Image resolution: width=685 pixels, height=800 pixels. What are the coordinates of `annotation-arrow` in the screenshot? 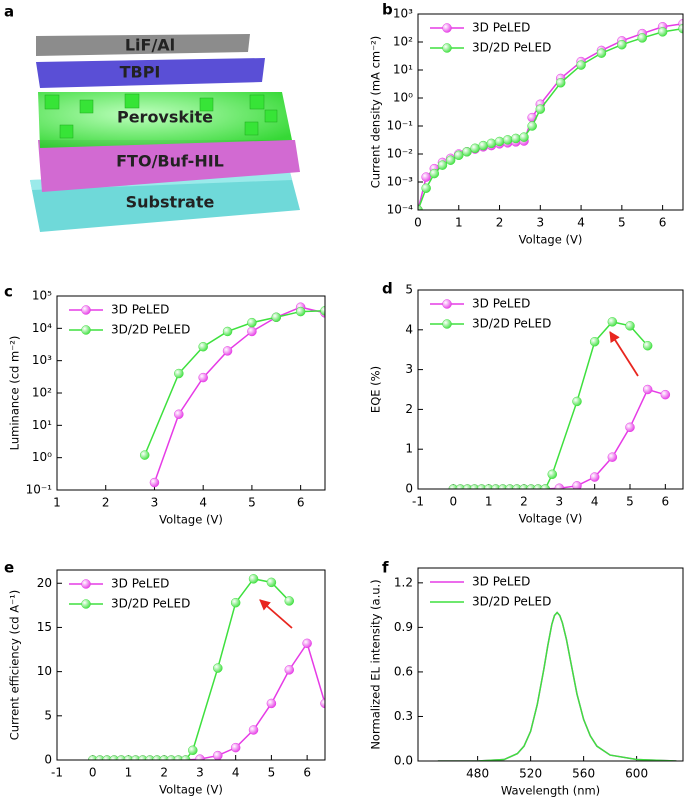 It's located at (624, 354).